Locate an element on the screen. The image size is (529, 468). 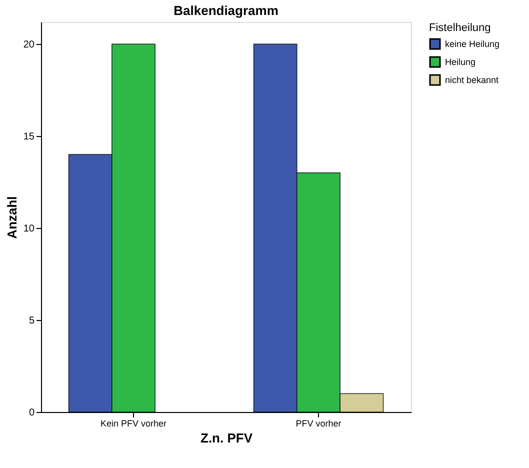
y-tick-label: 5 is located at coordinates (31, 321).